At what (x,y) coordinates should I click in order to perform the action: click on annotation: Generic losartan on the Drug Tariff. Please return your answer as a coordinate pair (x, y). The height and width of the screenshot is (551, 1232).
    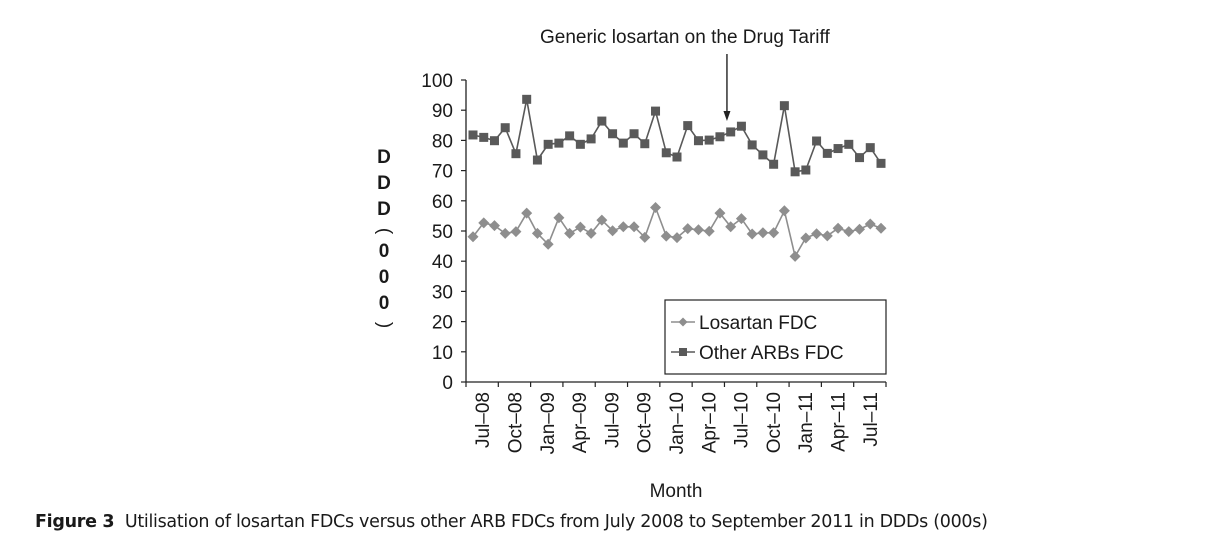
    Looking at the image, I should click on (685, 74).